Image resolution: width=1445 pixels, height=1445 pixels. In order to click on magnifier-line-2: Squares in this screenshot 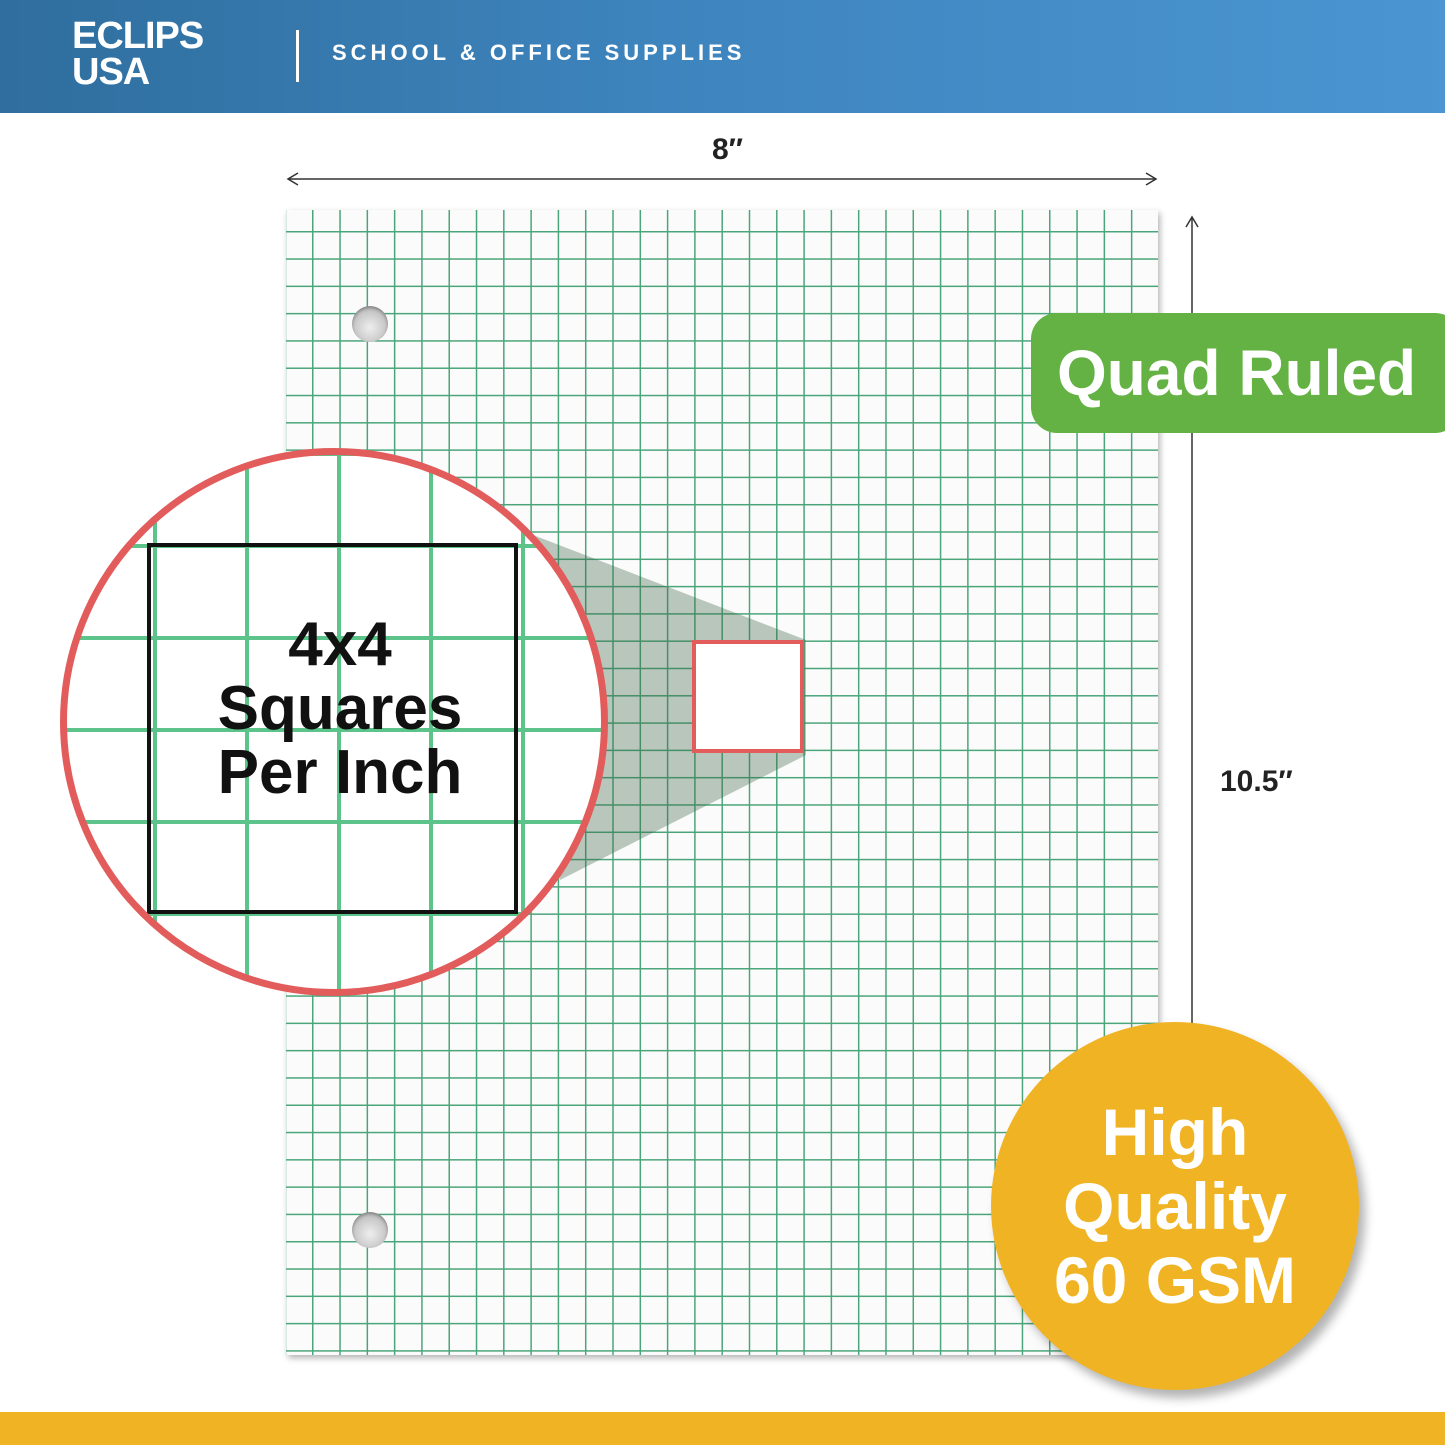, I will do `click(340, 708)`.